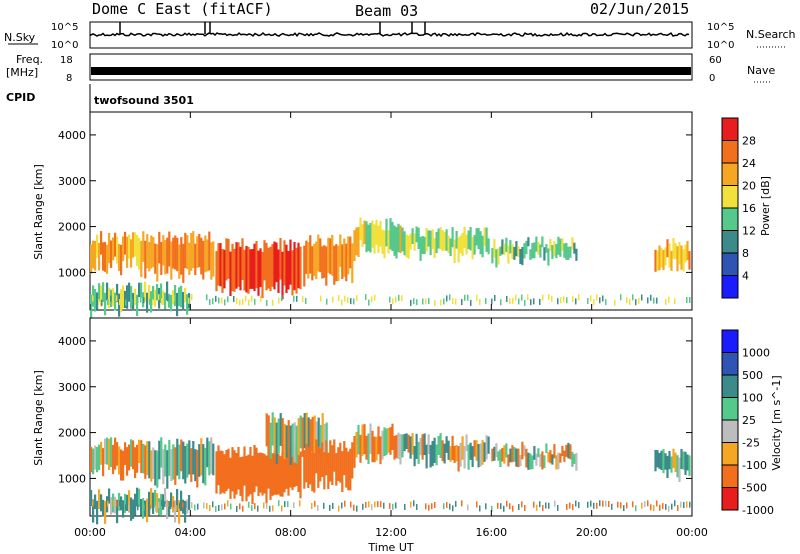 Image resolution: width=800 pixels, height=554 pixels. Describe the element at coordinates (749, 141) in the screenshot. I see `colorbar-tick-label: 28` at that location.